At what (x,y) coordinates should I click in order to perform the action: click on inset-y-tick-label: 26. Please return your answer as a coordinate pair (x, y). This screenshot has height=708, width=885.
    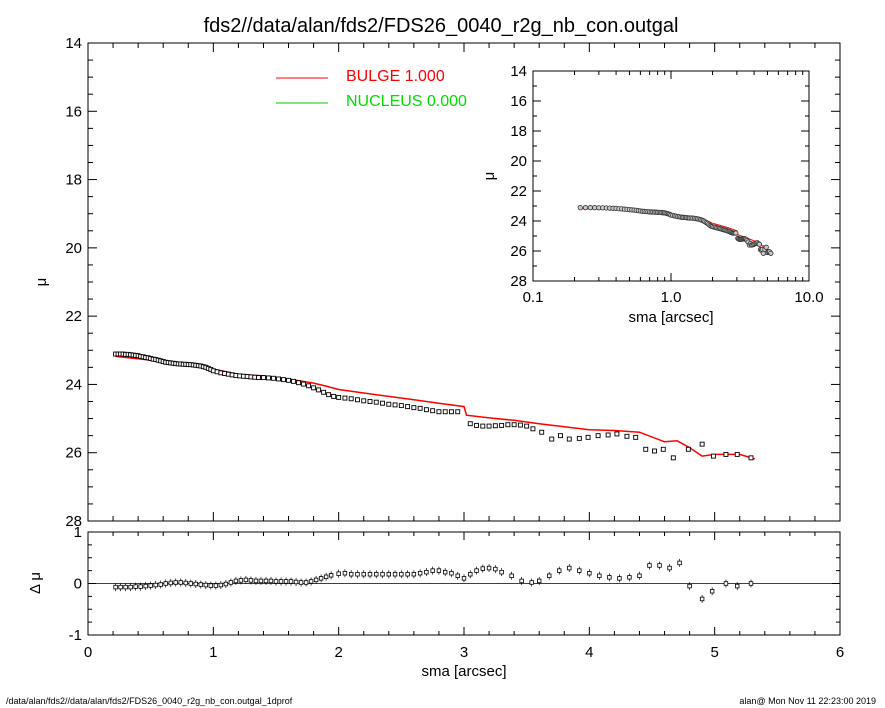
    Looking at the image, I should click on (518, 251).